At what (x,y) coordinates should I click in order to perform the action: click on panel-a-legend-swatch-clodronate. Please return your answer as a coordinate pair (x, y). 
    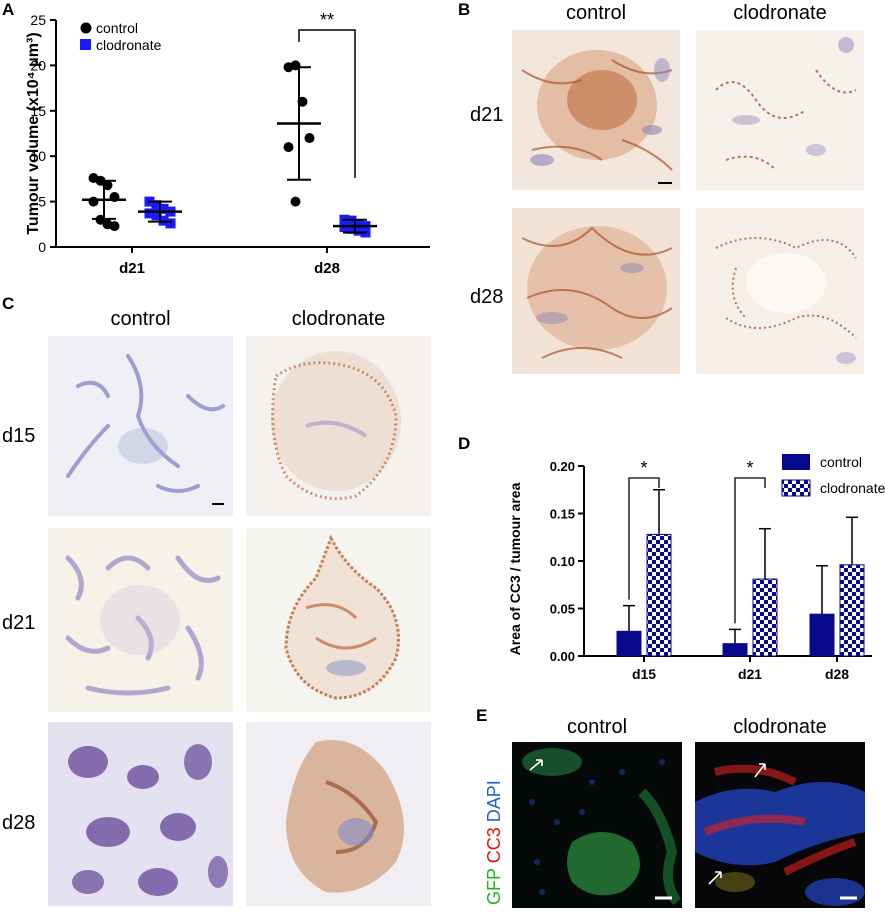
    Looking at the image, I should click on (85, 44).